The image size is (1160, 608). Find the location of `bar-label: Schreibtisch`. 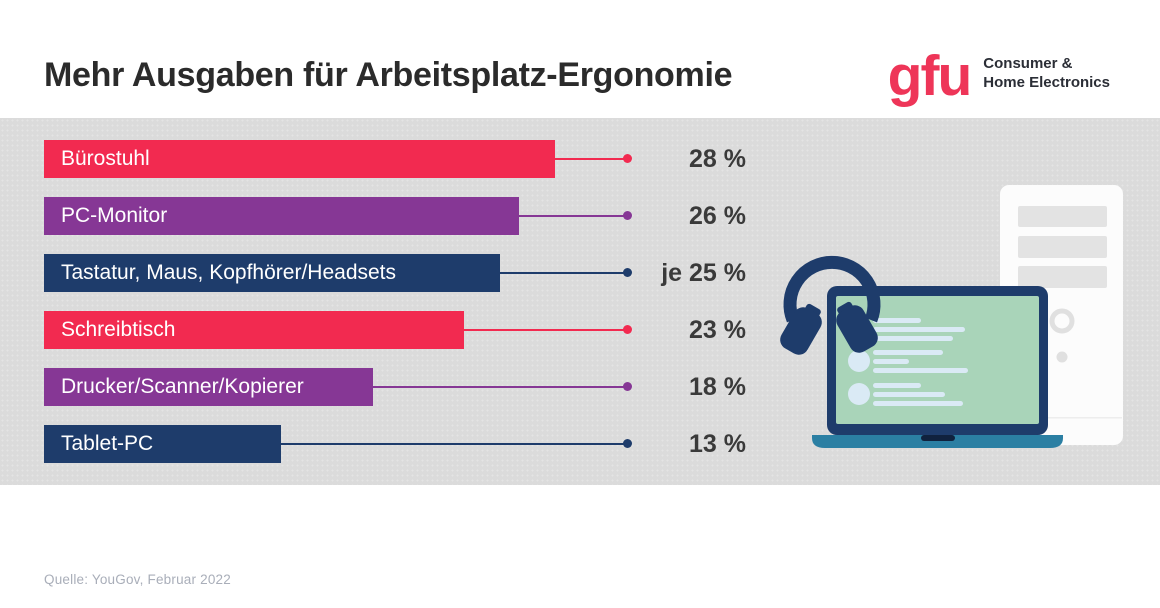

bar-label: Schreibtisch is located at coordinates (118, 329).